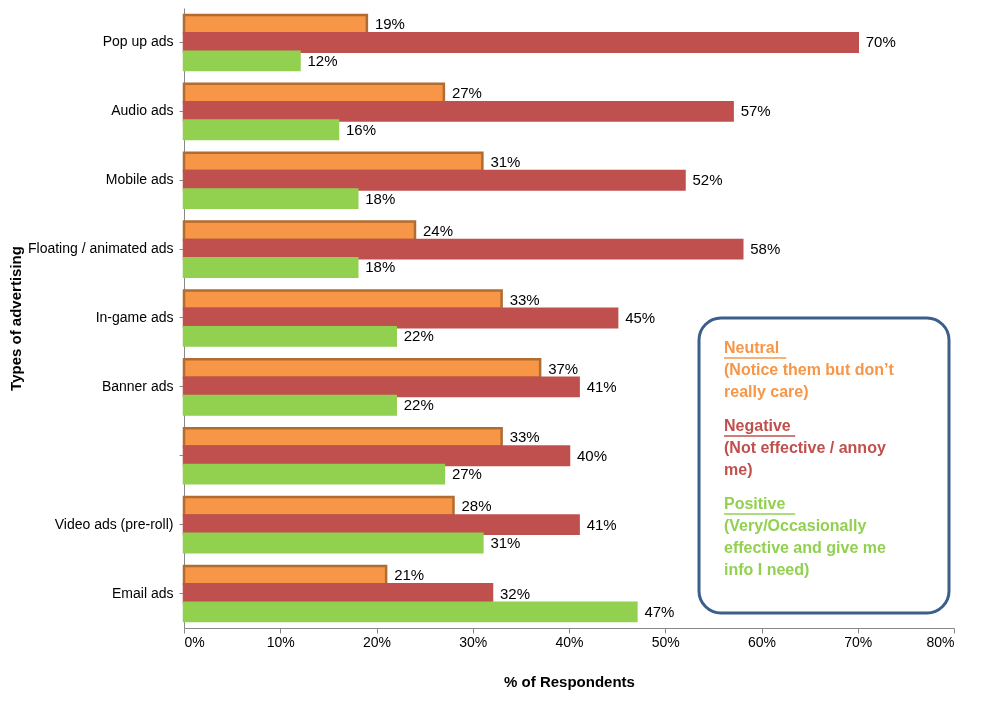  Describe the element at coordinates (515, 593) in the screenshot. I see `data-label: 32%` at that location.